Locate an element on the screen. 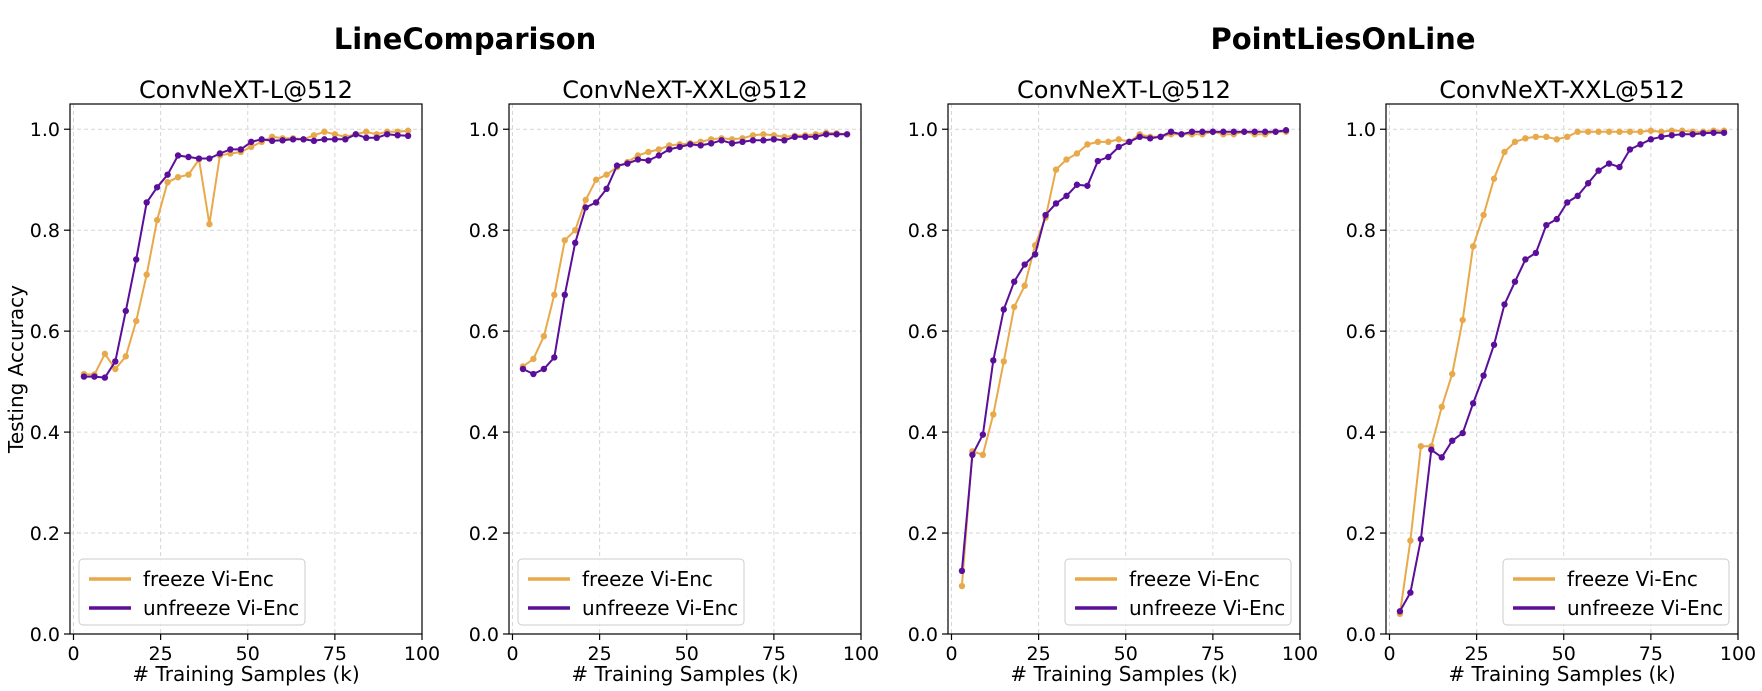 This screenshot has height=691, width=1762. panel-4-x-tick-label: 50 is located at coordinates (1564, 654).